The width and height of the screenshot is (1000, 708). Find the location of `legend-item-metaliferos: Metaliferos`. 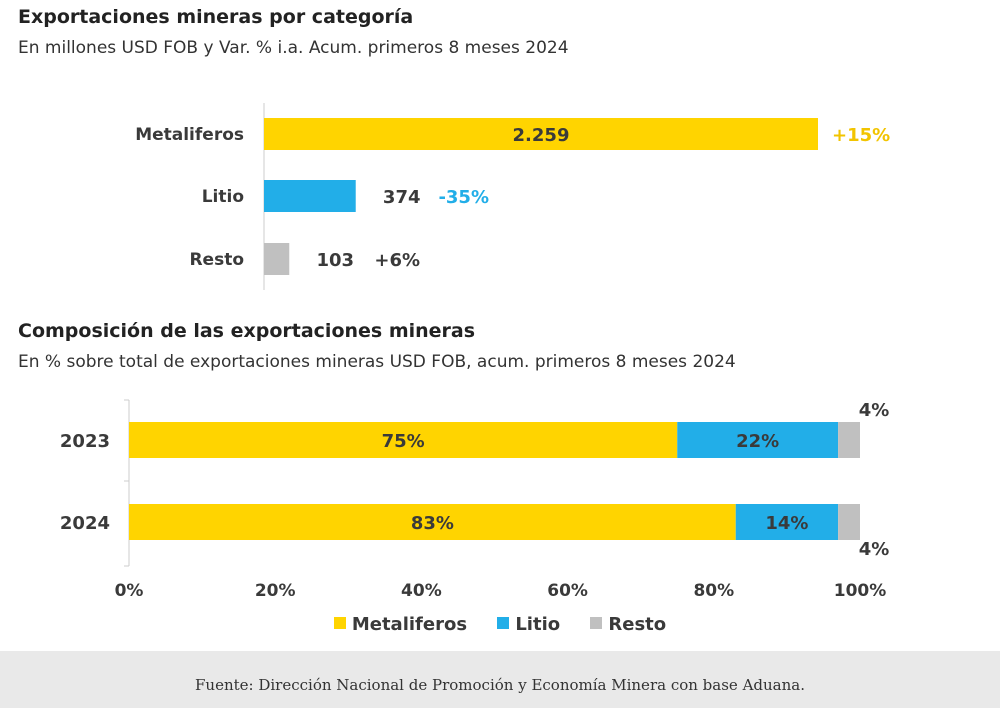

legend-item-metaliferos: Metaliferos is located at coordinates (400, 624).